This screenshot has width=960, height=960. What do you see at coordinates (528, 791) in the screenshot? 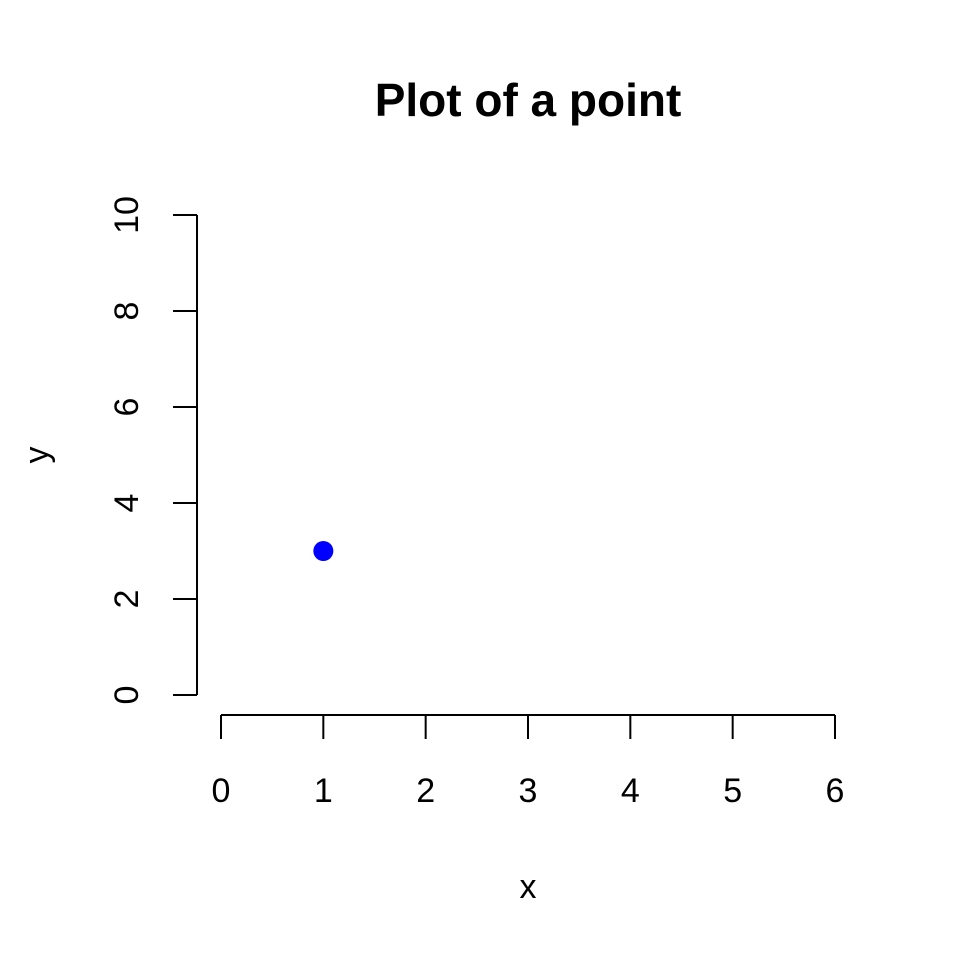
I see `x-tick-label: 3` at bounding box center [528, 791].